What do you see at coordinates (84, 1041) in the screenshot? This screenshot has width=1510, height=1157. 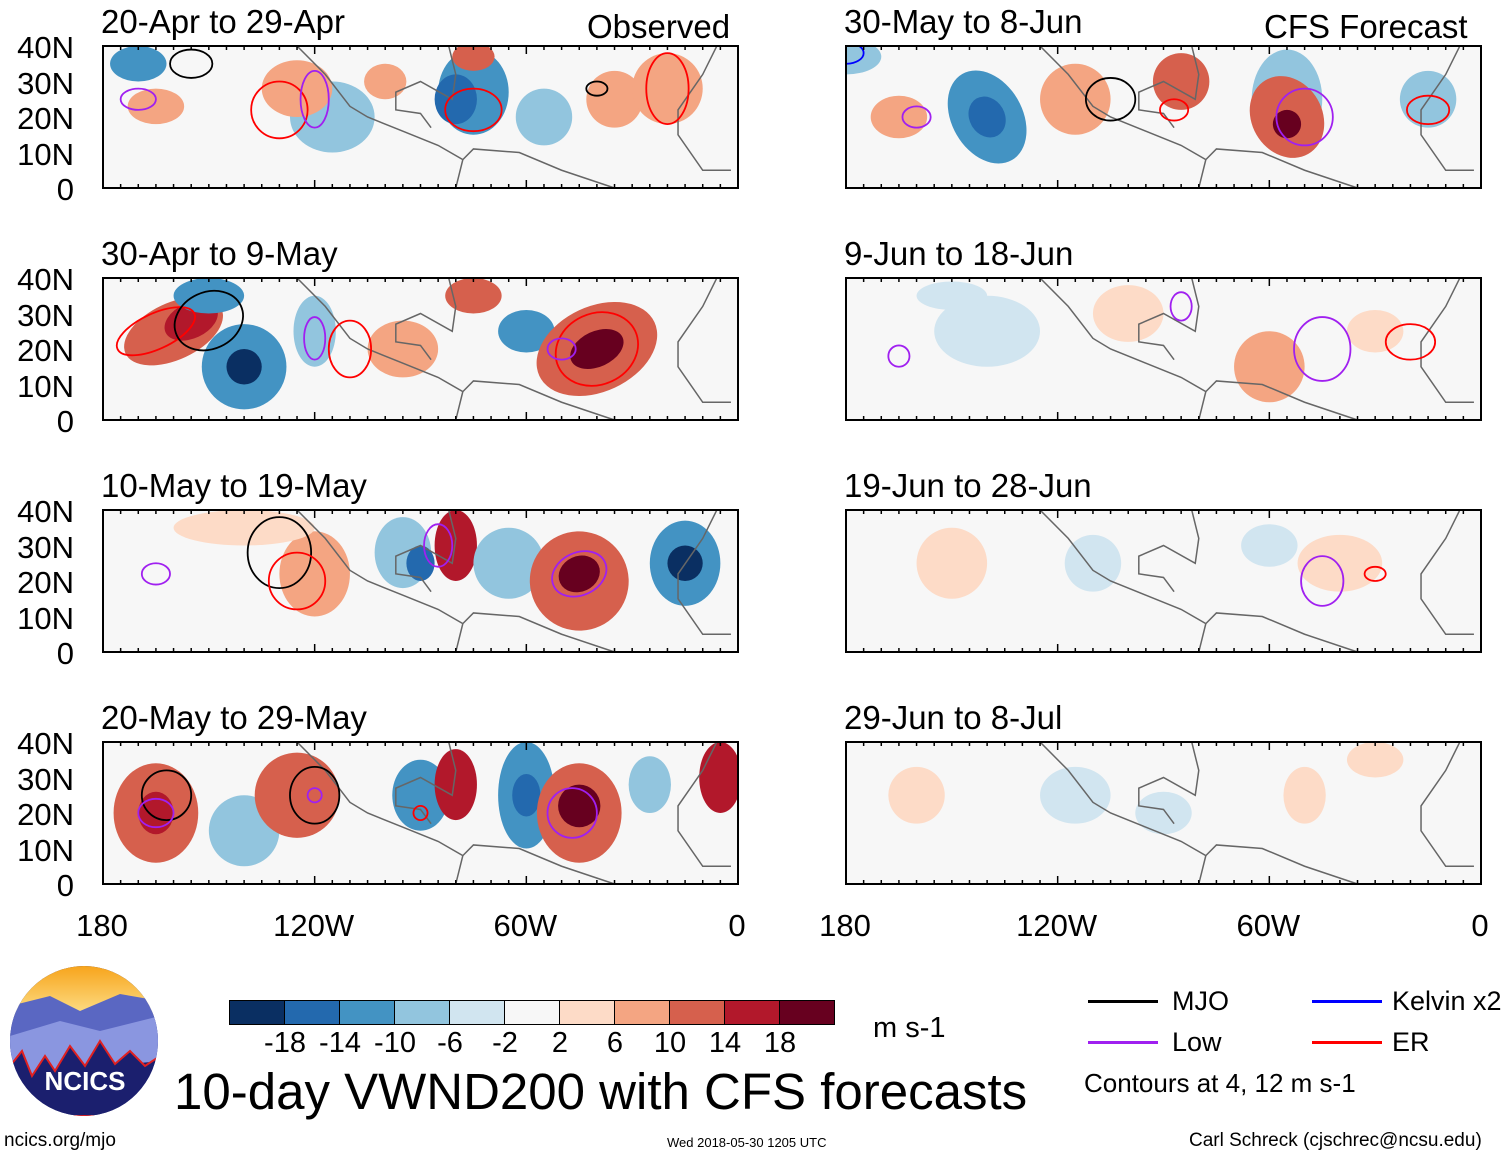 I see `ncics-logo: NCICS` at bounding box center [84, 1041].